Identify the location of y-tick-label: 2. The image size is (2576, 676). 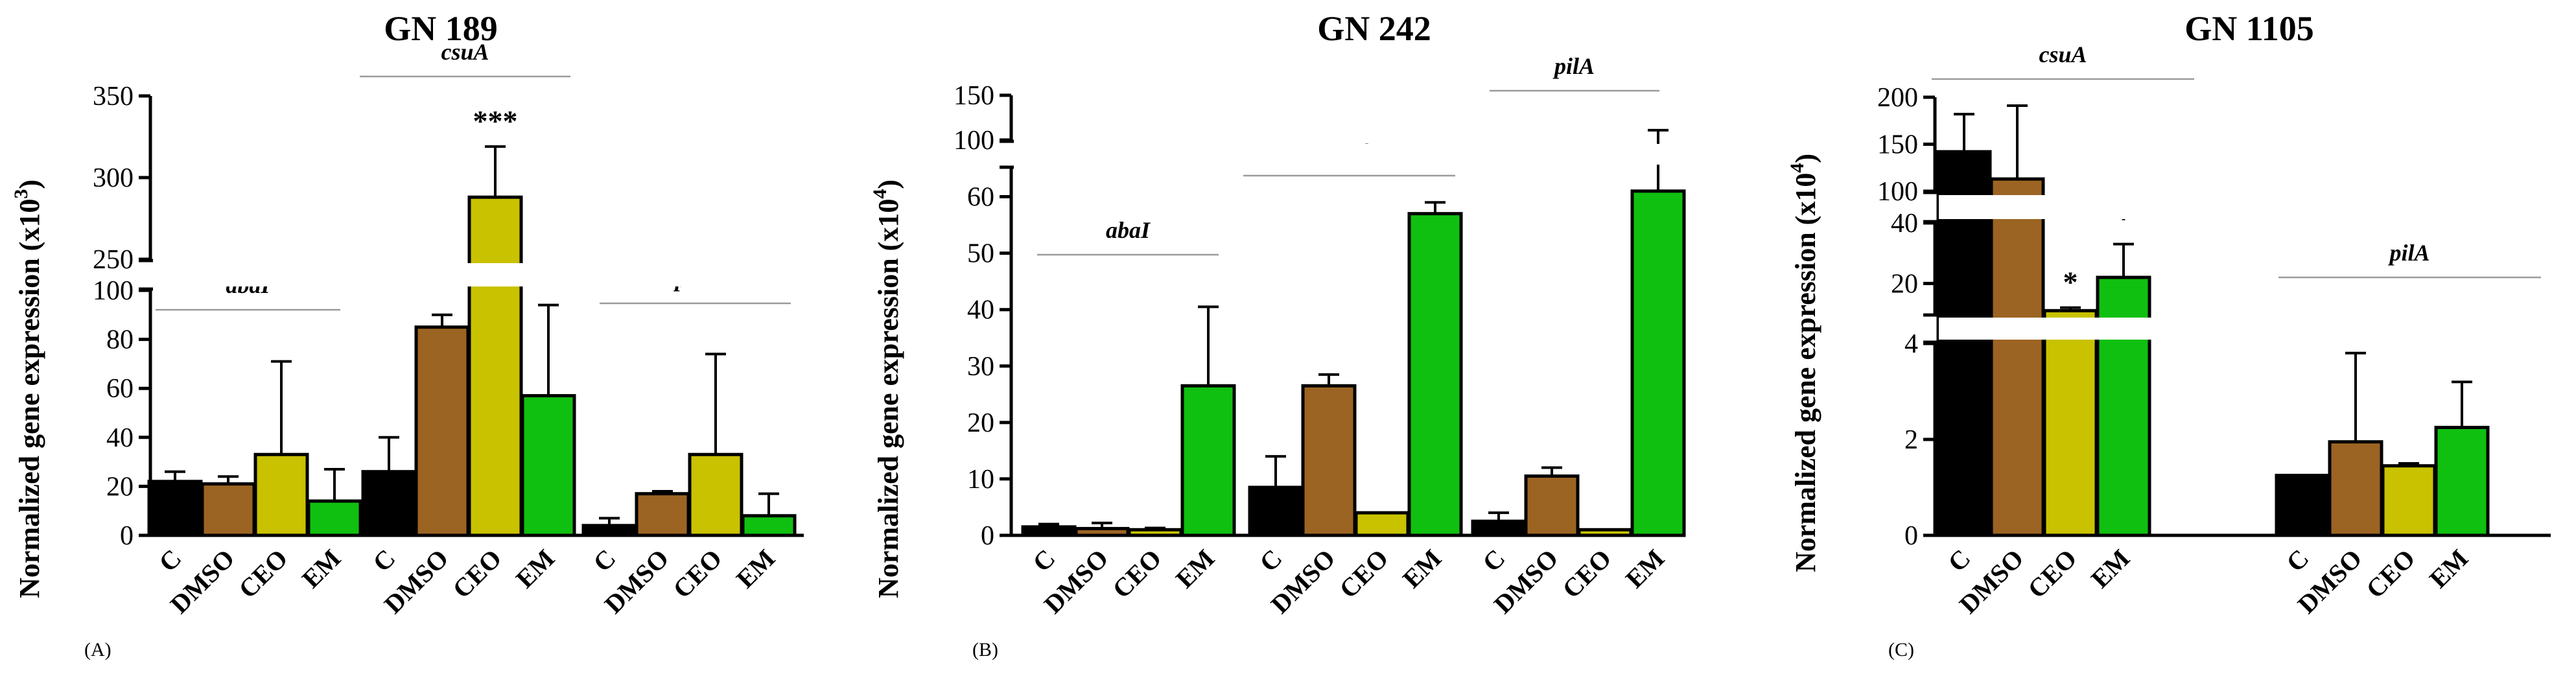
(1911, 440).